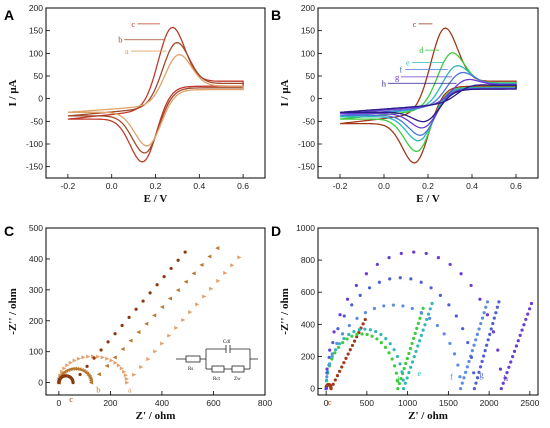 The height and width of the screenshot is (428, 550). Describe the element at coordinates (40, 383) in the screenshot. I see `y-tick-label: 0` at that location.